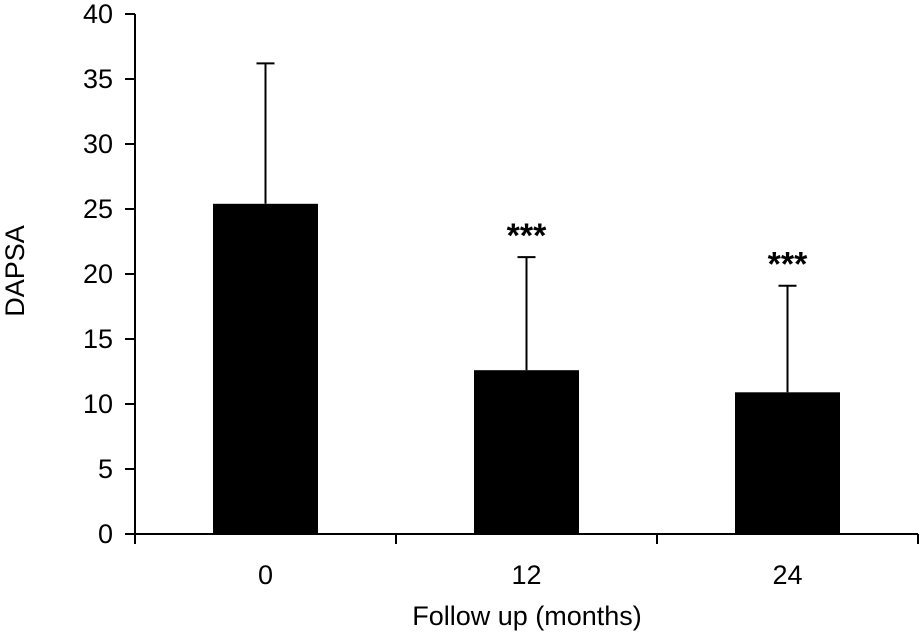 Image resolution: width=921 pixels, height=637 pixels. I want to click on y-axis-title: DAPSA, so click(15, 271).